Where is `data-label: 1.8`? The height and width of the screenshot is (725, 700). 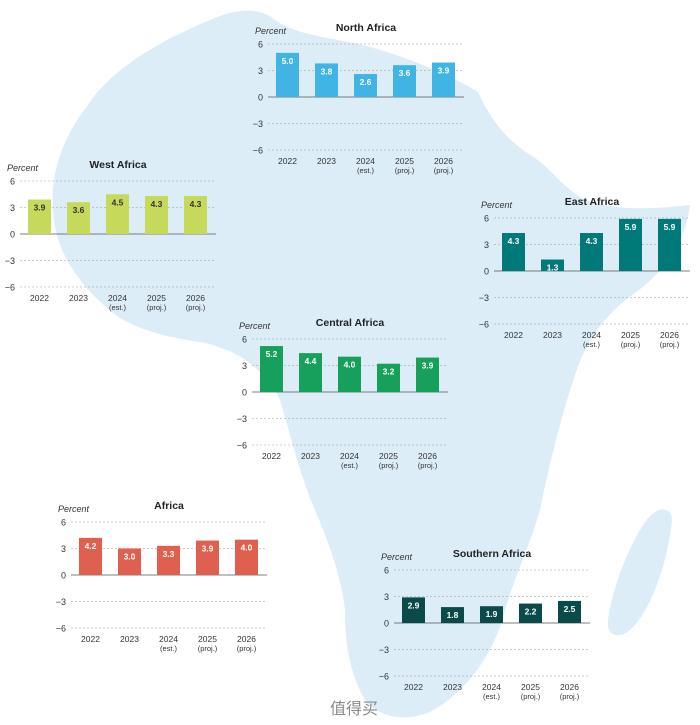
data-label: 1.8 is located at coordinates (453, 615).